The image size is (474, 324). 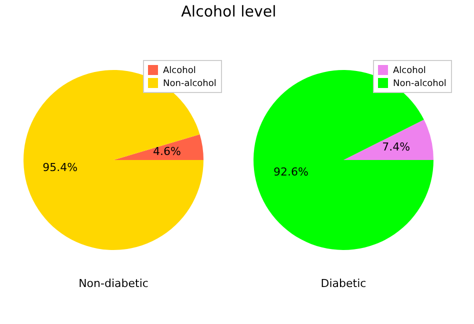 I want to click on text: Diabetic, so click(x=343, y=283).